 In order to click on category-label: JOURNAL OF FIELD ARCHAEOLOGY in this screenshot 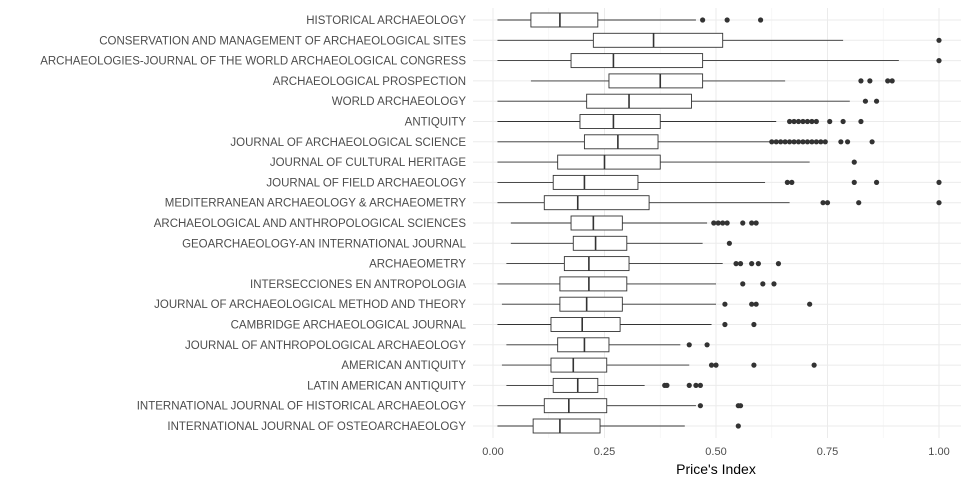, I will do `click(366, 183)`.